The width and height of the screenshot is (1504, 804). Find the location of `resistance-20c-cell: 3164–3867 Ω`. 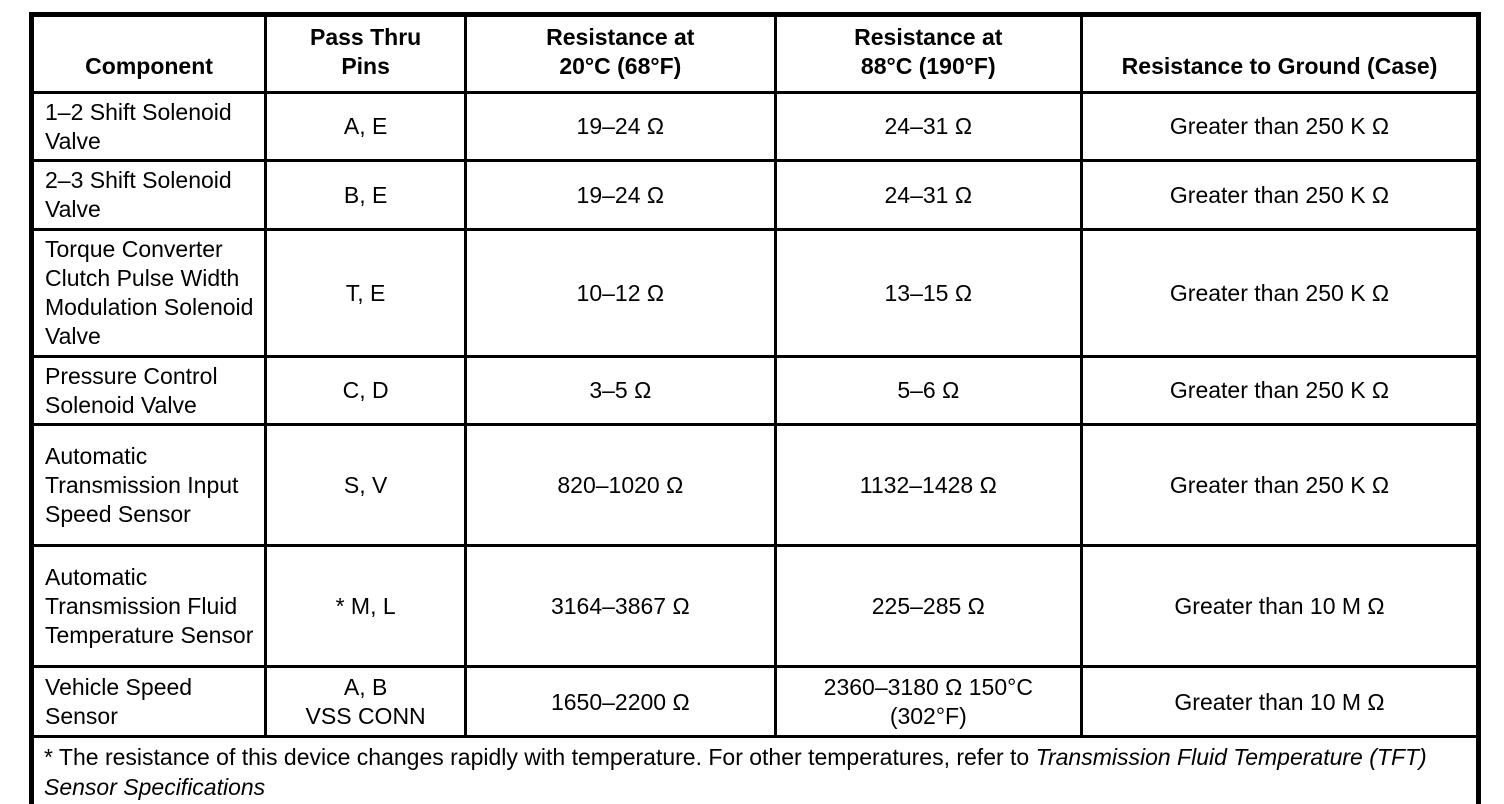

resistance-20c-cell: 3164–3867 Ω is located at coordinates (620, 606).